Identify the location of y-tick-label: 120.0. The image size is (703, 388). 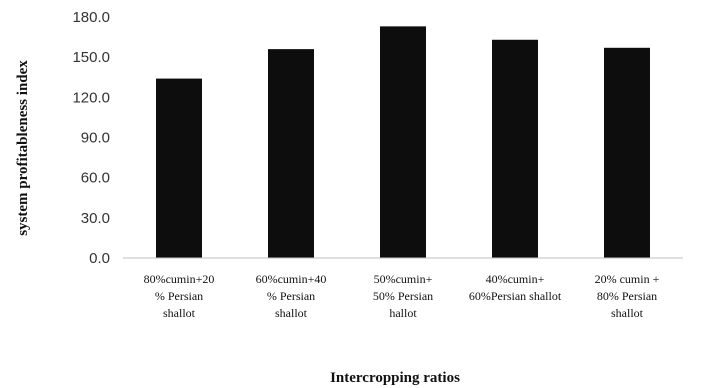
(91, 97).